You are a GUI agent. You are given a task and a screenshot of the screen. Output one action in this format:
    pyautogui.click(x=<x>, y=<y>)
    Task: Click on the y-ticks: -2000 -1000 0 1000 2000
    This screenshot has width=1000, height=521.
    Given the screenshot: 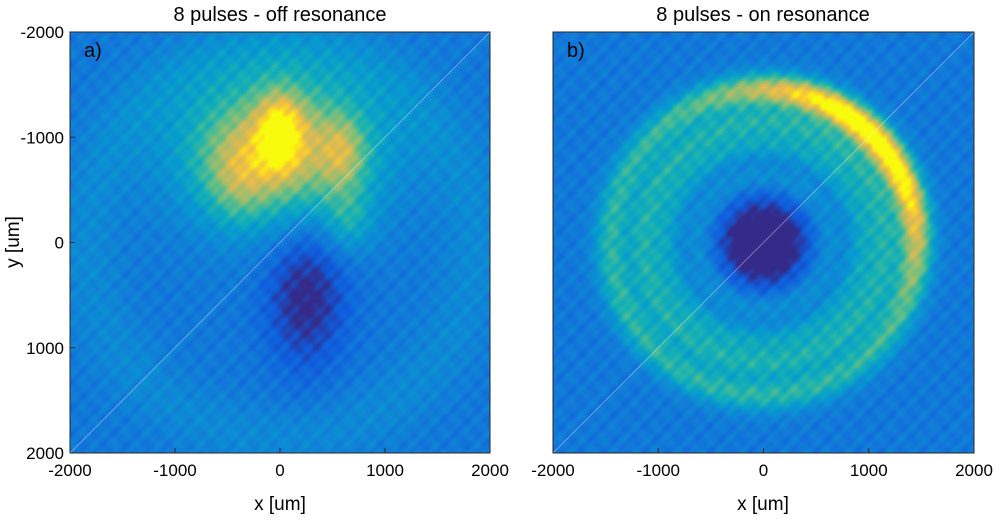 What is the action you would take?
    pyautogui.click(x=48, y=243)
    